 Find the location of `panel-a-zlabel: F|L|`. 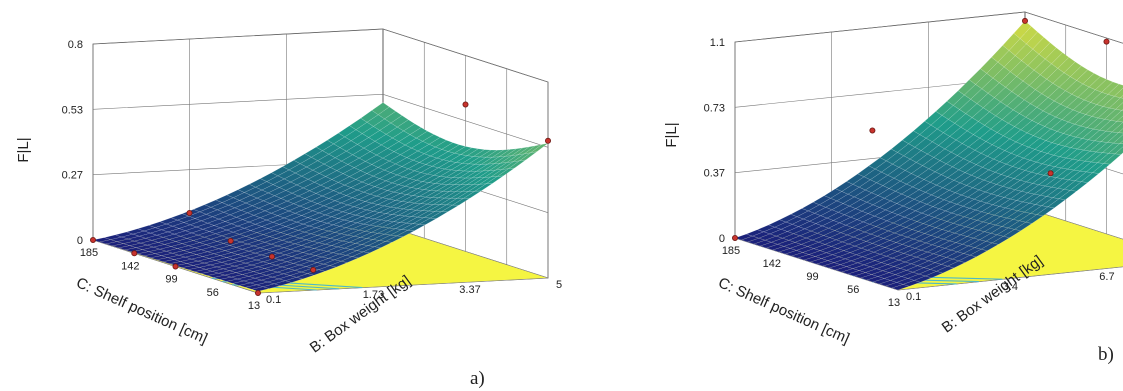

panel-a-zlabel: F|L| is located at coordinates (23, 149).